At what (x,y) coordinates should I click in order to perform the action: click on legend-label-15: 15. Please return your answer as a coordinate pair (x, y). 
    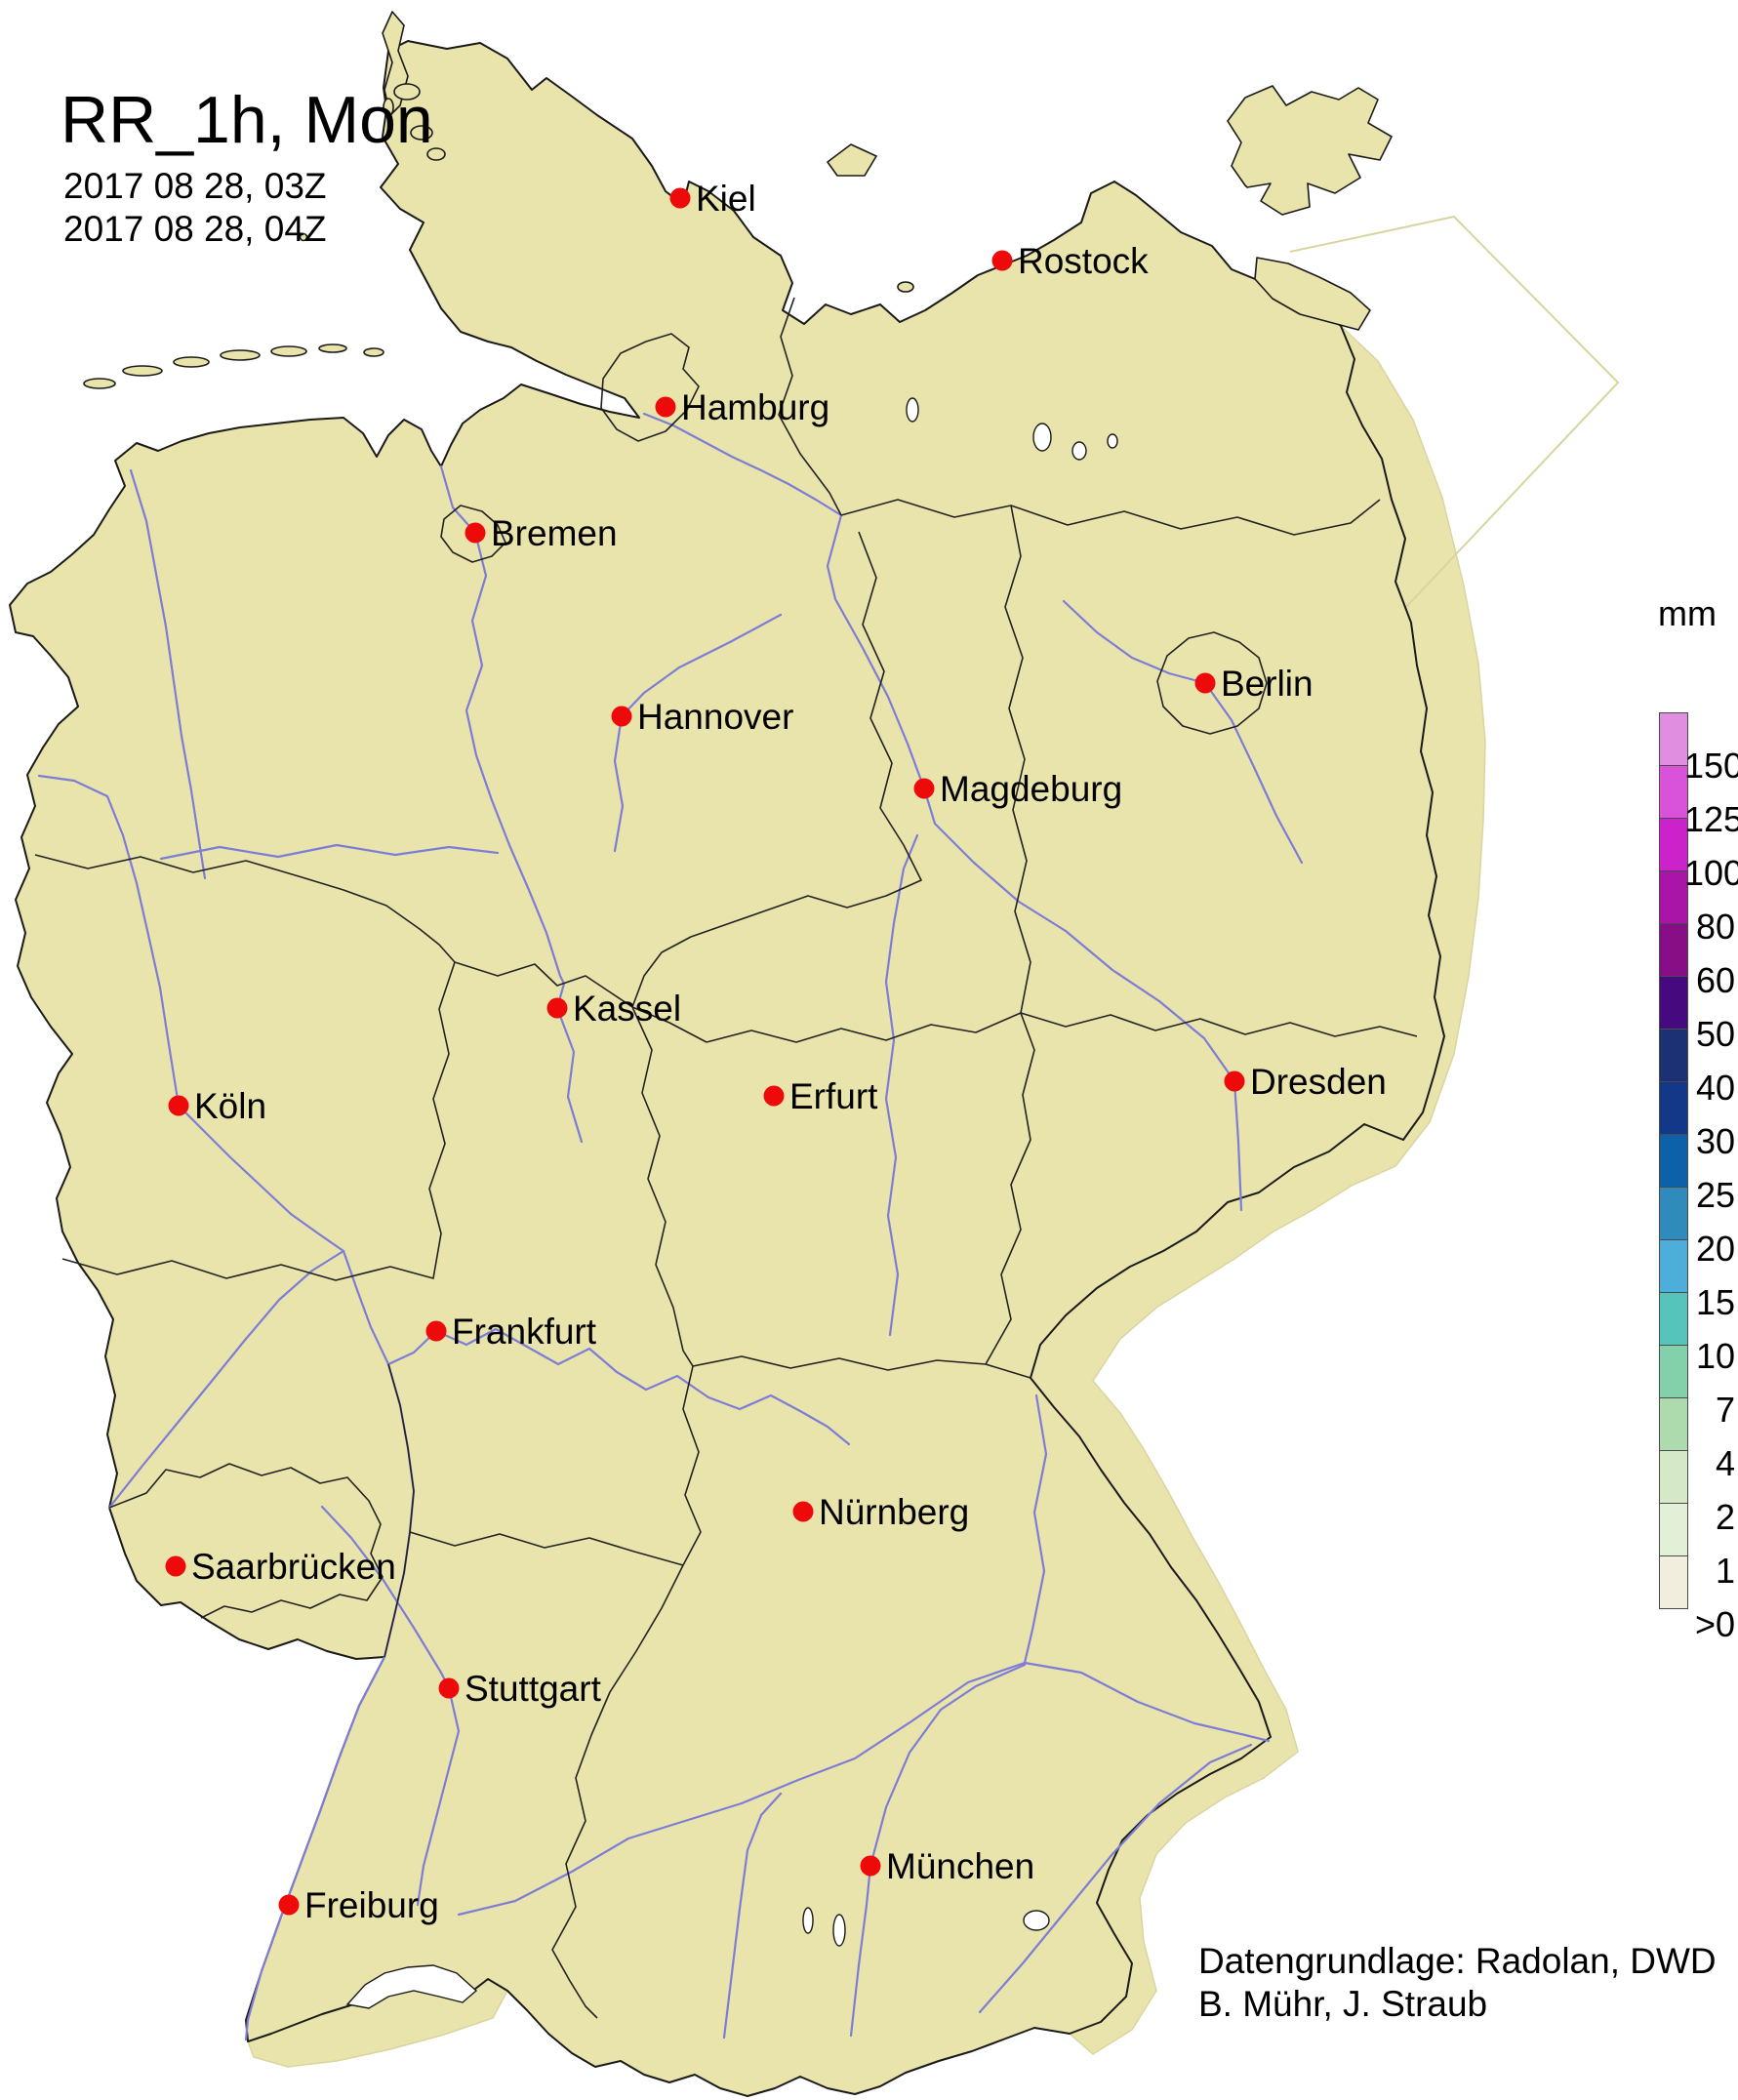
    Looking at the image, I should click on (1715, 1302).